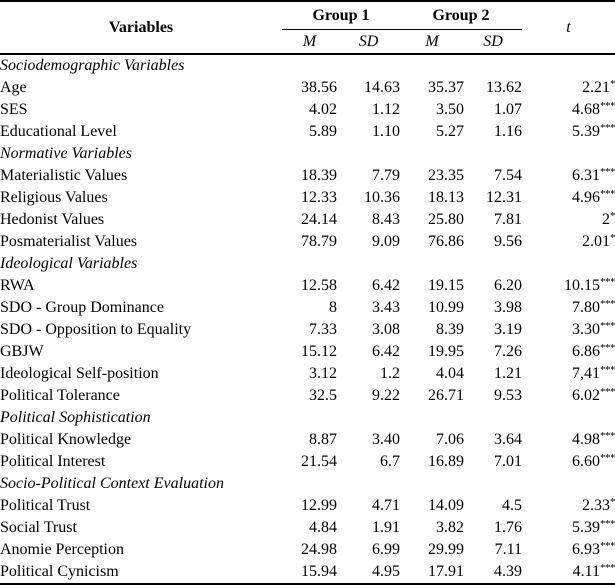 The height and width of the screenshot is (585, 615). Describe the element at coordinates (66, 153) in the screenshot. I see `section-title: Normative Variables` at that location.